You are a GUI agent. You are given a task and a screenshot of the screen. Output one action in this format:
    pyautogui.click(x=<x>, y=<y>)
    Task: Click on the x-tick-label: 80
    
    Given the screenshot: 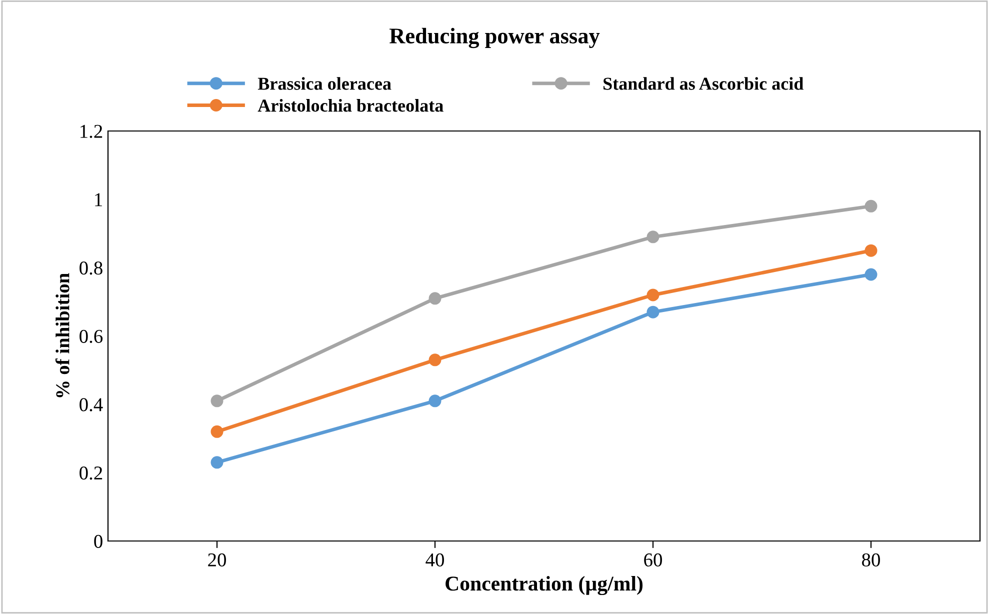 What is the action you would take?
    pyautogui.click(x=871, y=559)
    